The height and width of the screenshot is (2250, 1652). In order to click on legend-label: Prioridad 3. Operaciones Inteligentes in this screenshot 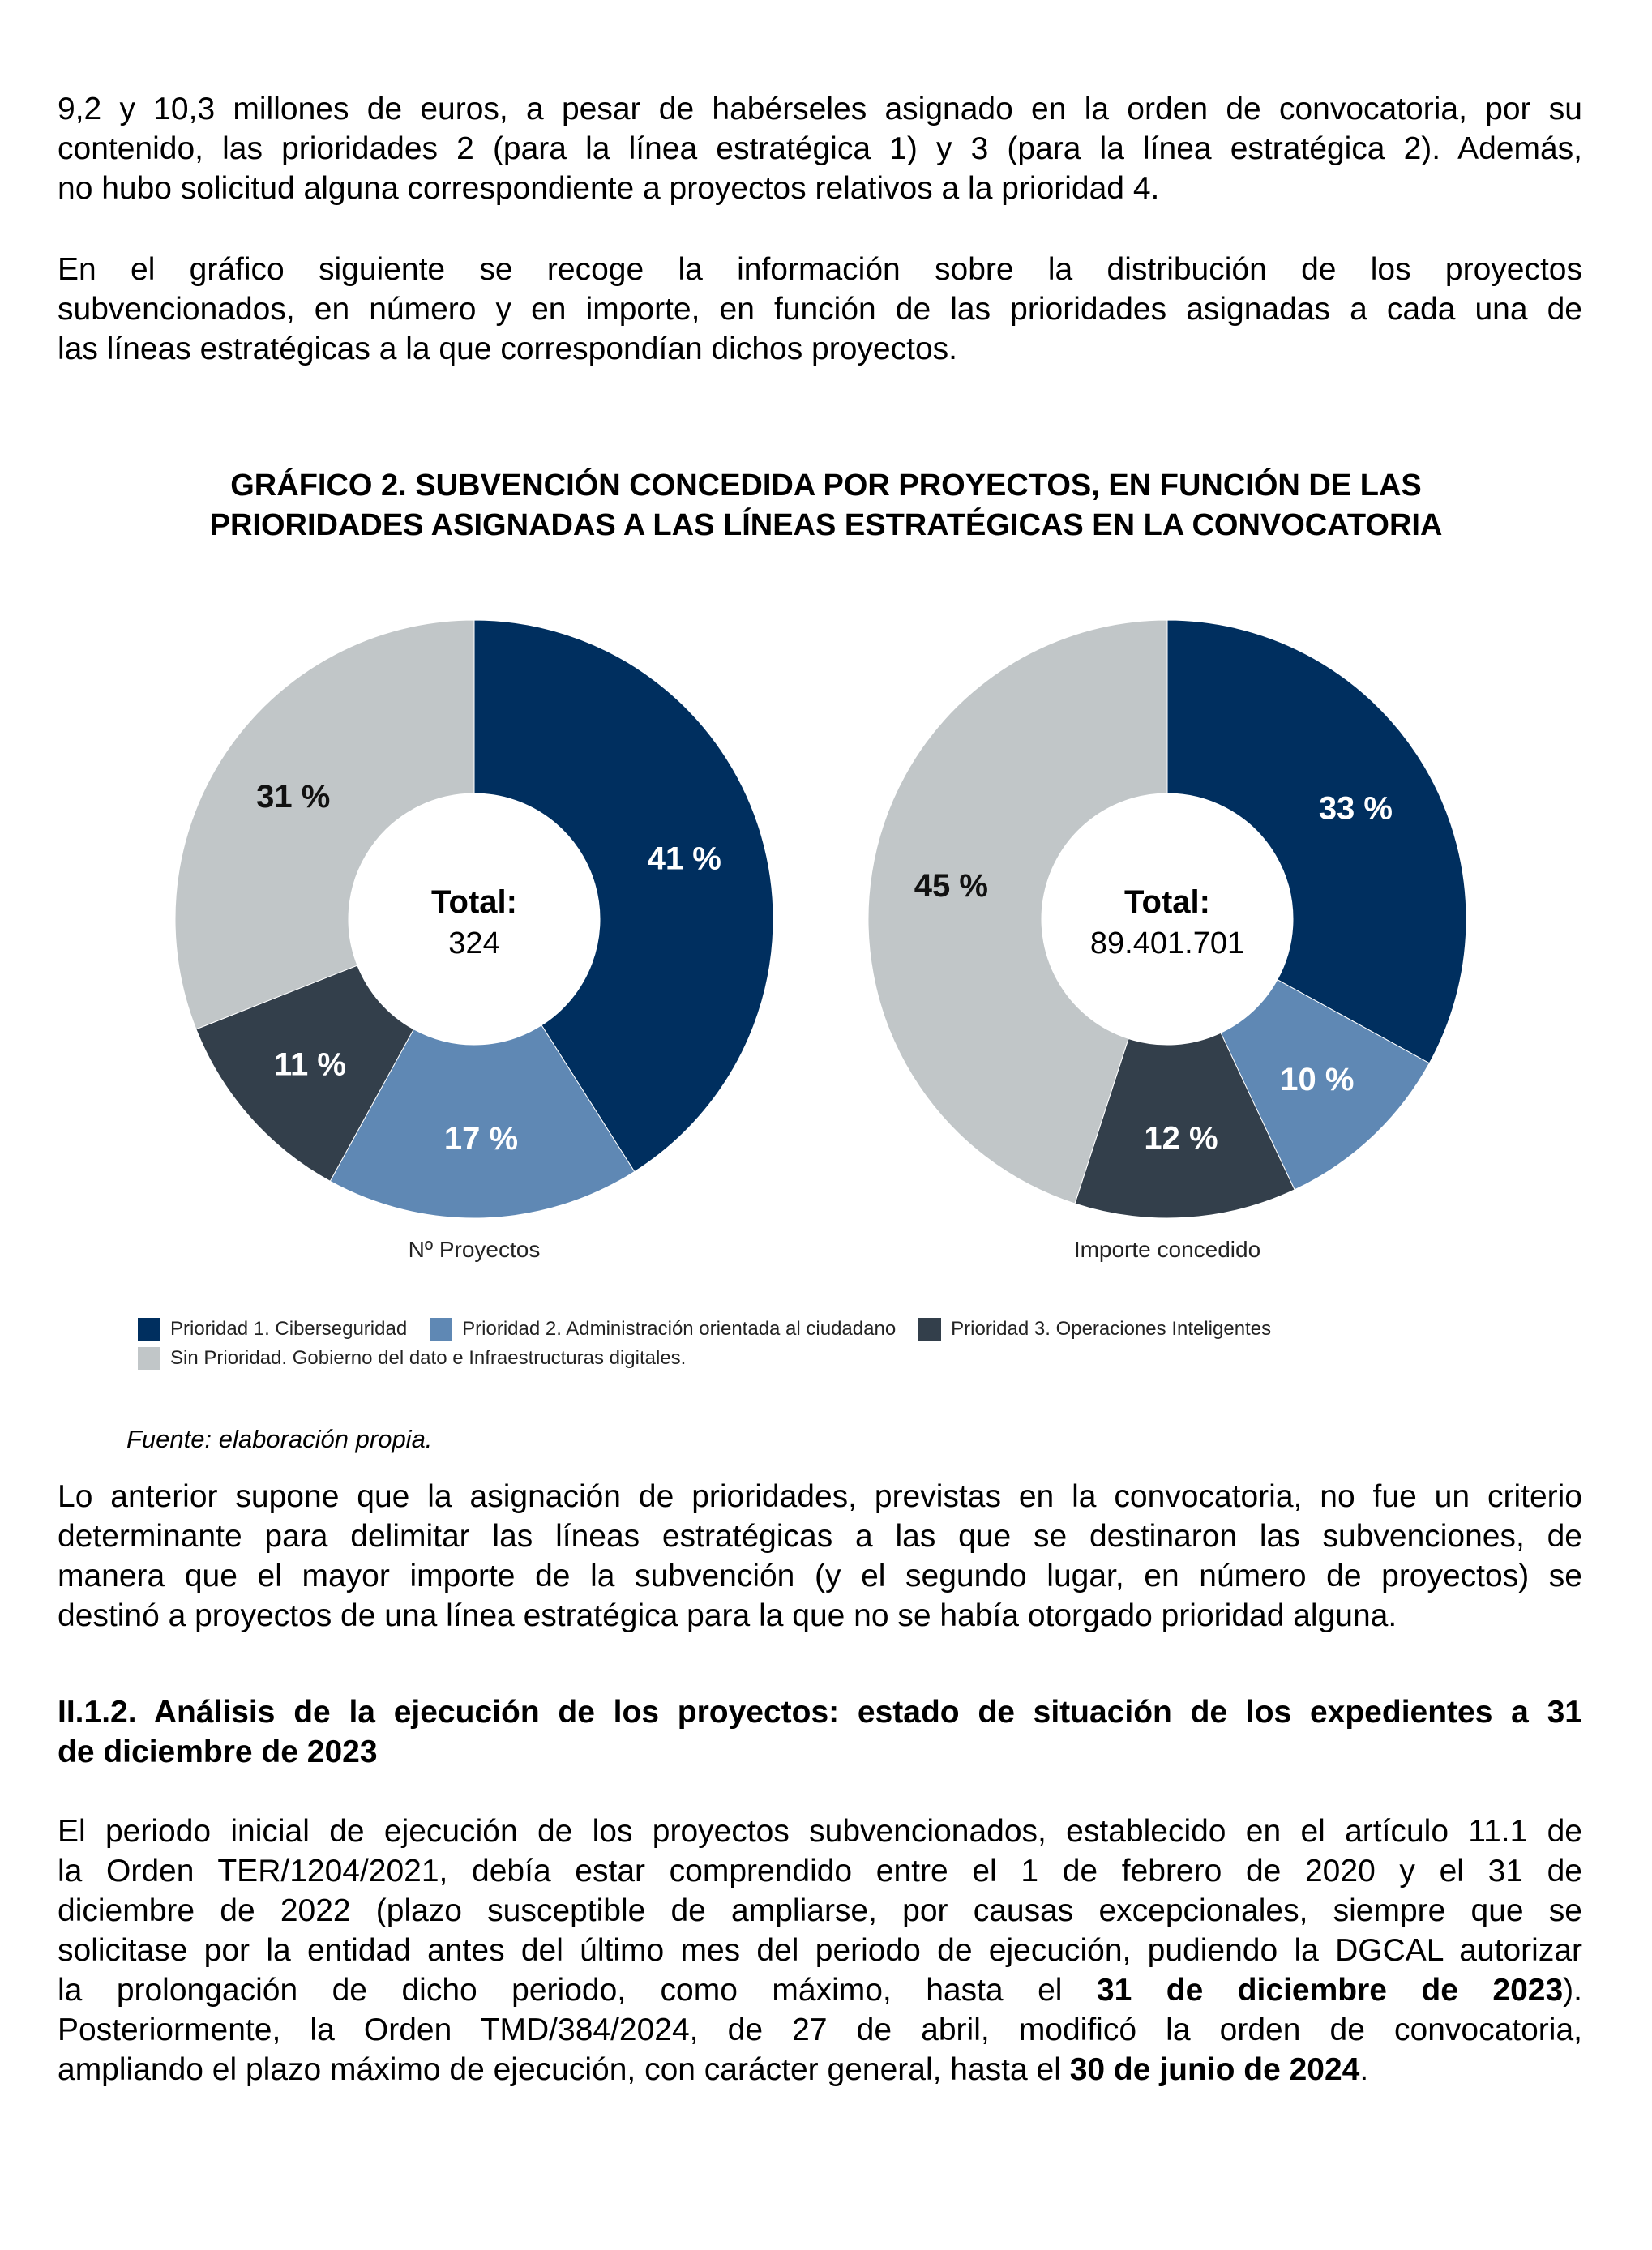, I will do `click(1111, 1329)`.